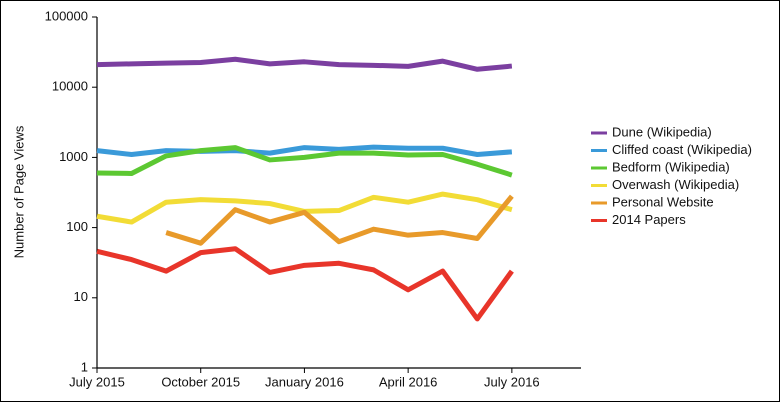 This screenshot has width=780, height=402. I want to click on y-tick-label: 100, so click(77, 226).